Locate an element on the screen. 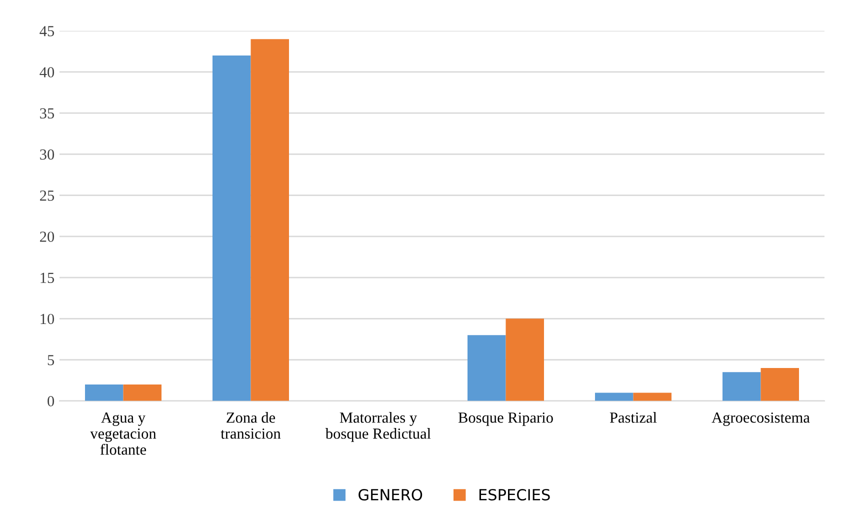 The image size is (850, 514). y-tick-label: 45 is located at coordinates (47, 31).